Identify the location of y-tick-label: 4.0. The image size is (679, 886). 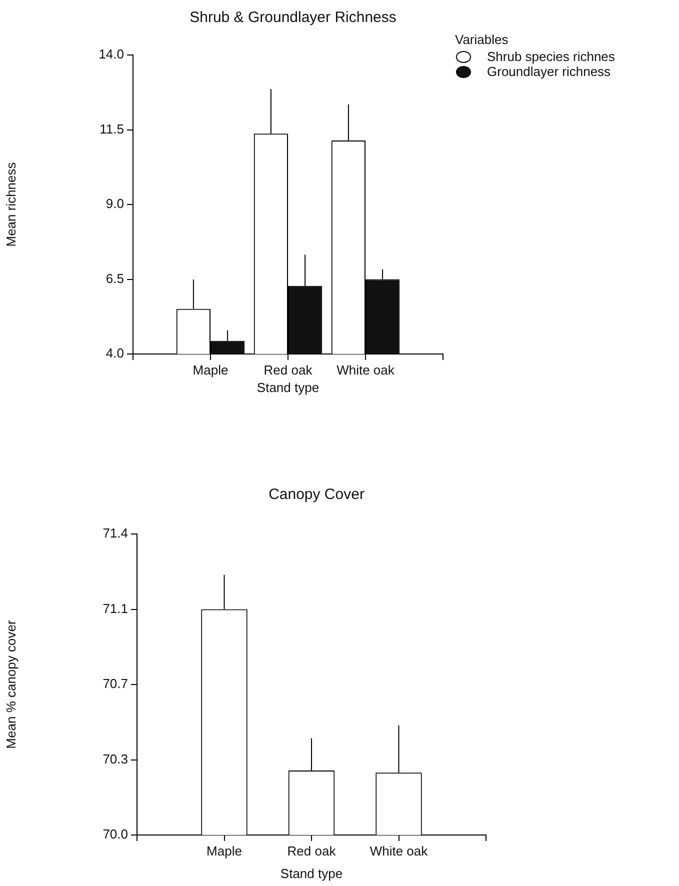
(115, 353).